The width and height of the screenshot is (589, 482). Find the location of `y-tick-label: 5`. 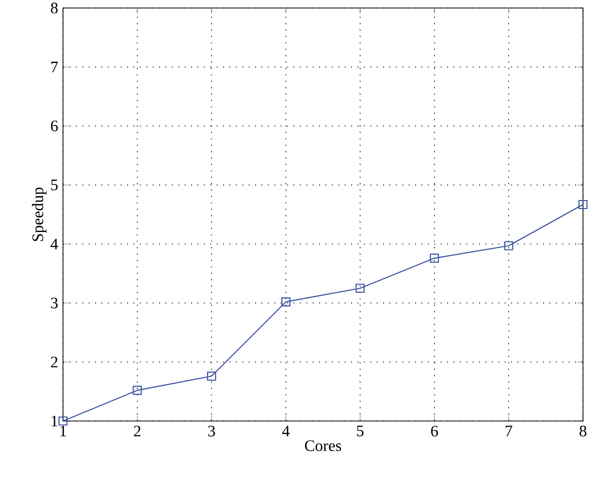

y-tick-label: 5 is located at coordinates (54, 185).